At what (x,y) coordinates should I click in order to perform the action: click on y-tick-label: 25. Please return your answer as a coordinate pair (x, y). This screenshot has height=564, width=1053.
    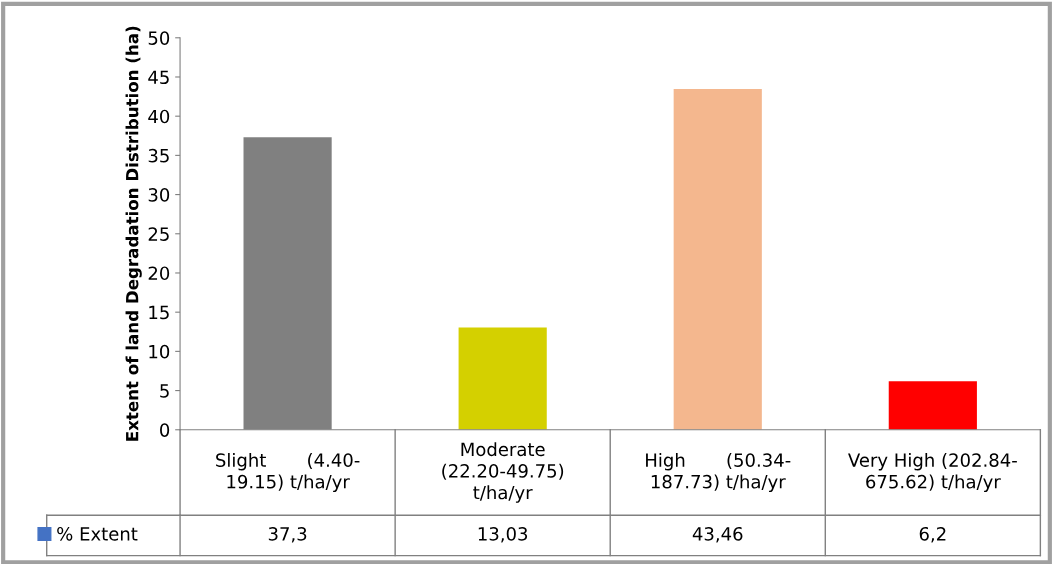
    Looking at the image, I should click on (158, 234).